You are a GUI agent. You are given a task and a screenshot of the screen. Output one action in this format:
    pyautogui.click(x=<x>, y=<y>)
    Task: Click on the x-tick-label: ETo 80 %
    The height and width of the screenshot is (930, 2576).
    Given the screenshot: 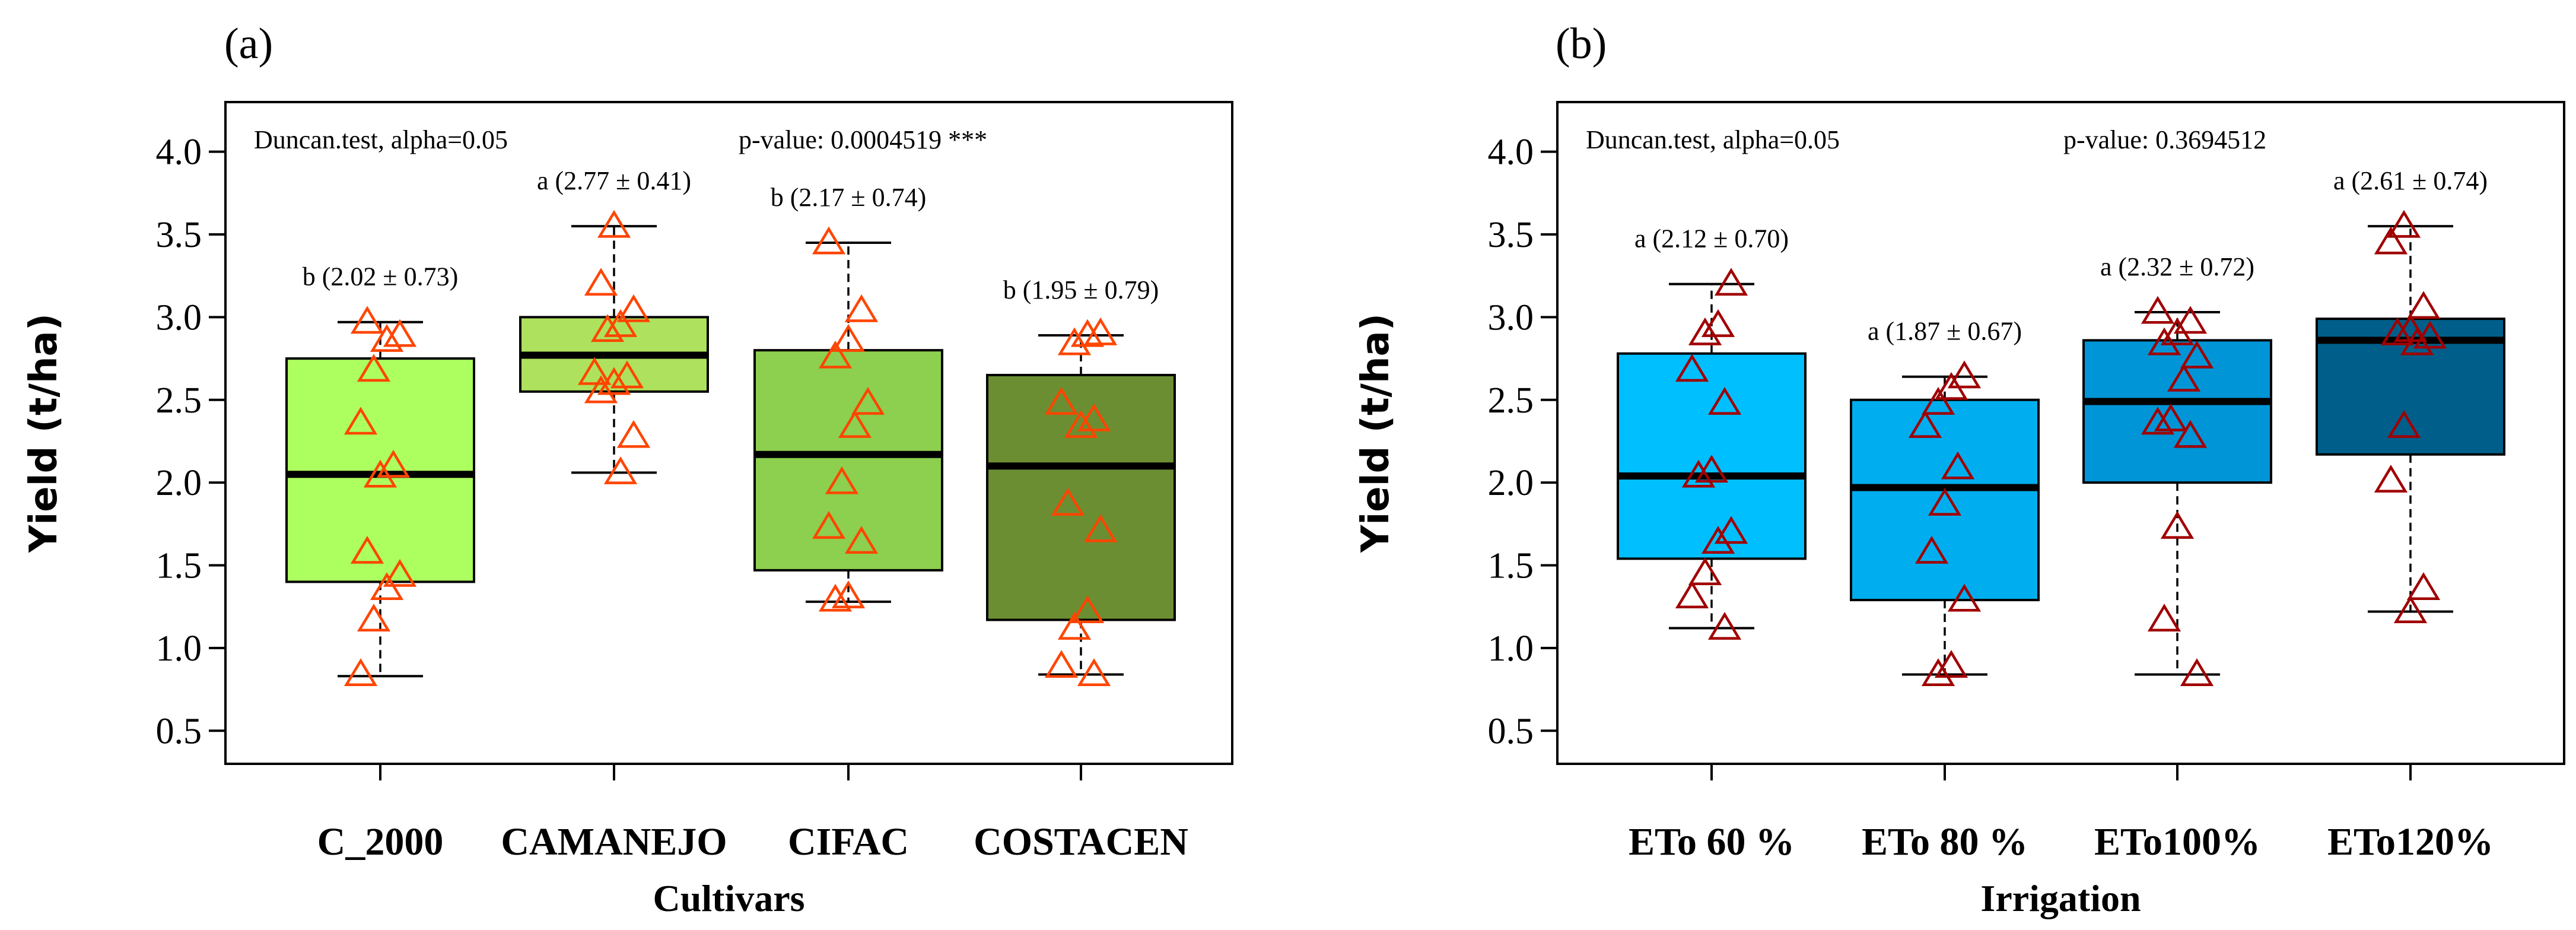 What is the action you would take?
    pyautogui.click(x=1945, y=842)
    